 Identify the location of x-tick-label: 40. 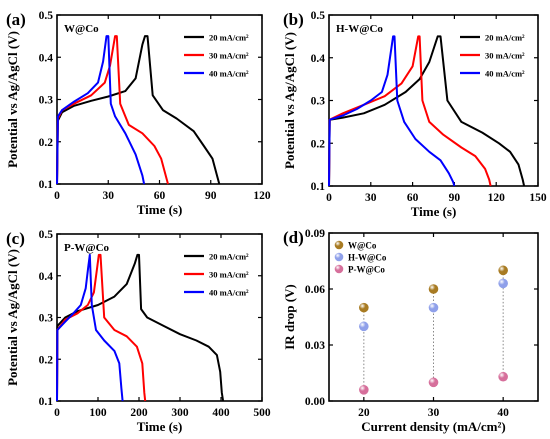
(503, 413).